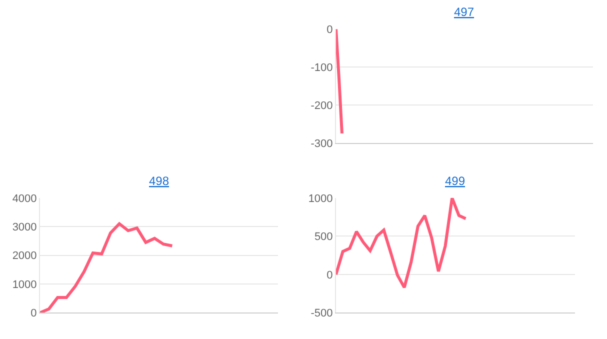 Image resolution: width=607 pixels, height=339 pixels. Describe the element at coordinates (321, 106) in the screenshot. I see `y-tick-label: -200` at that location.